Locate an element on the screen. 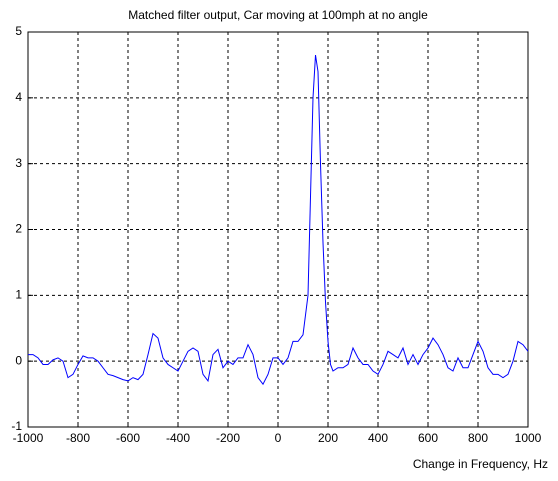 The height and width of the screenshot is (481, 558). y-tick-label: -1 is located at coordinates (16, 426).